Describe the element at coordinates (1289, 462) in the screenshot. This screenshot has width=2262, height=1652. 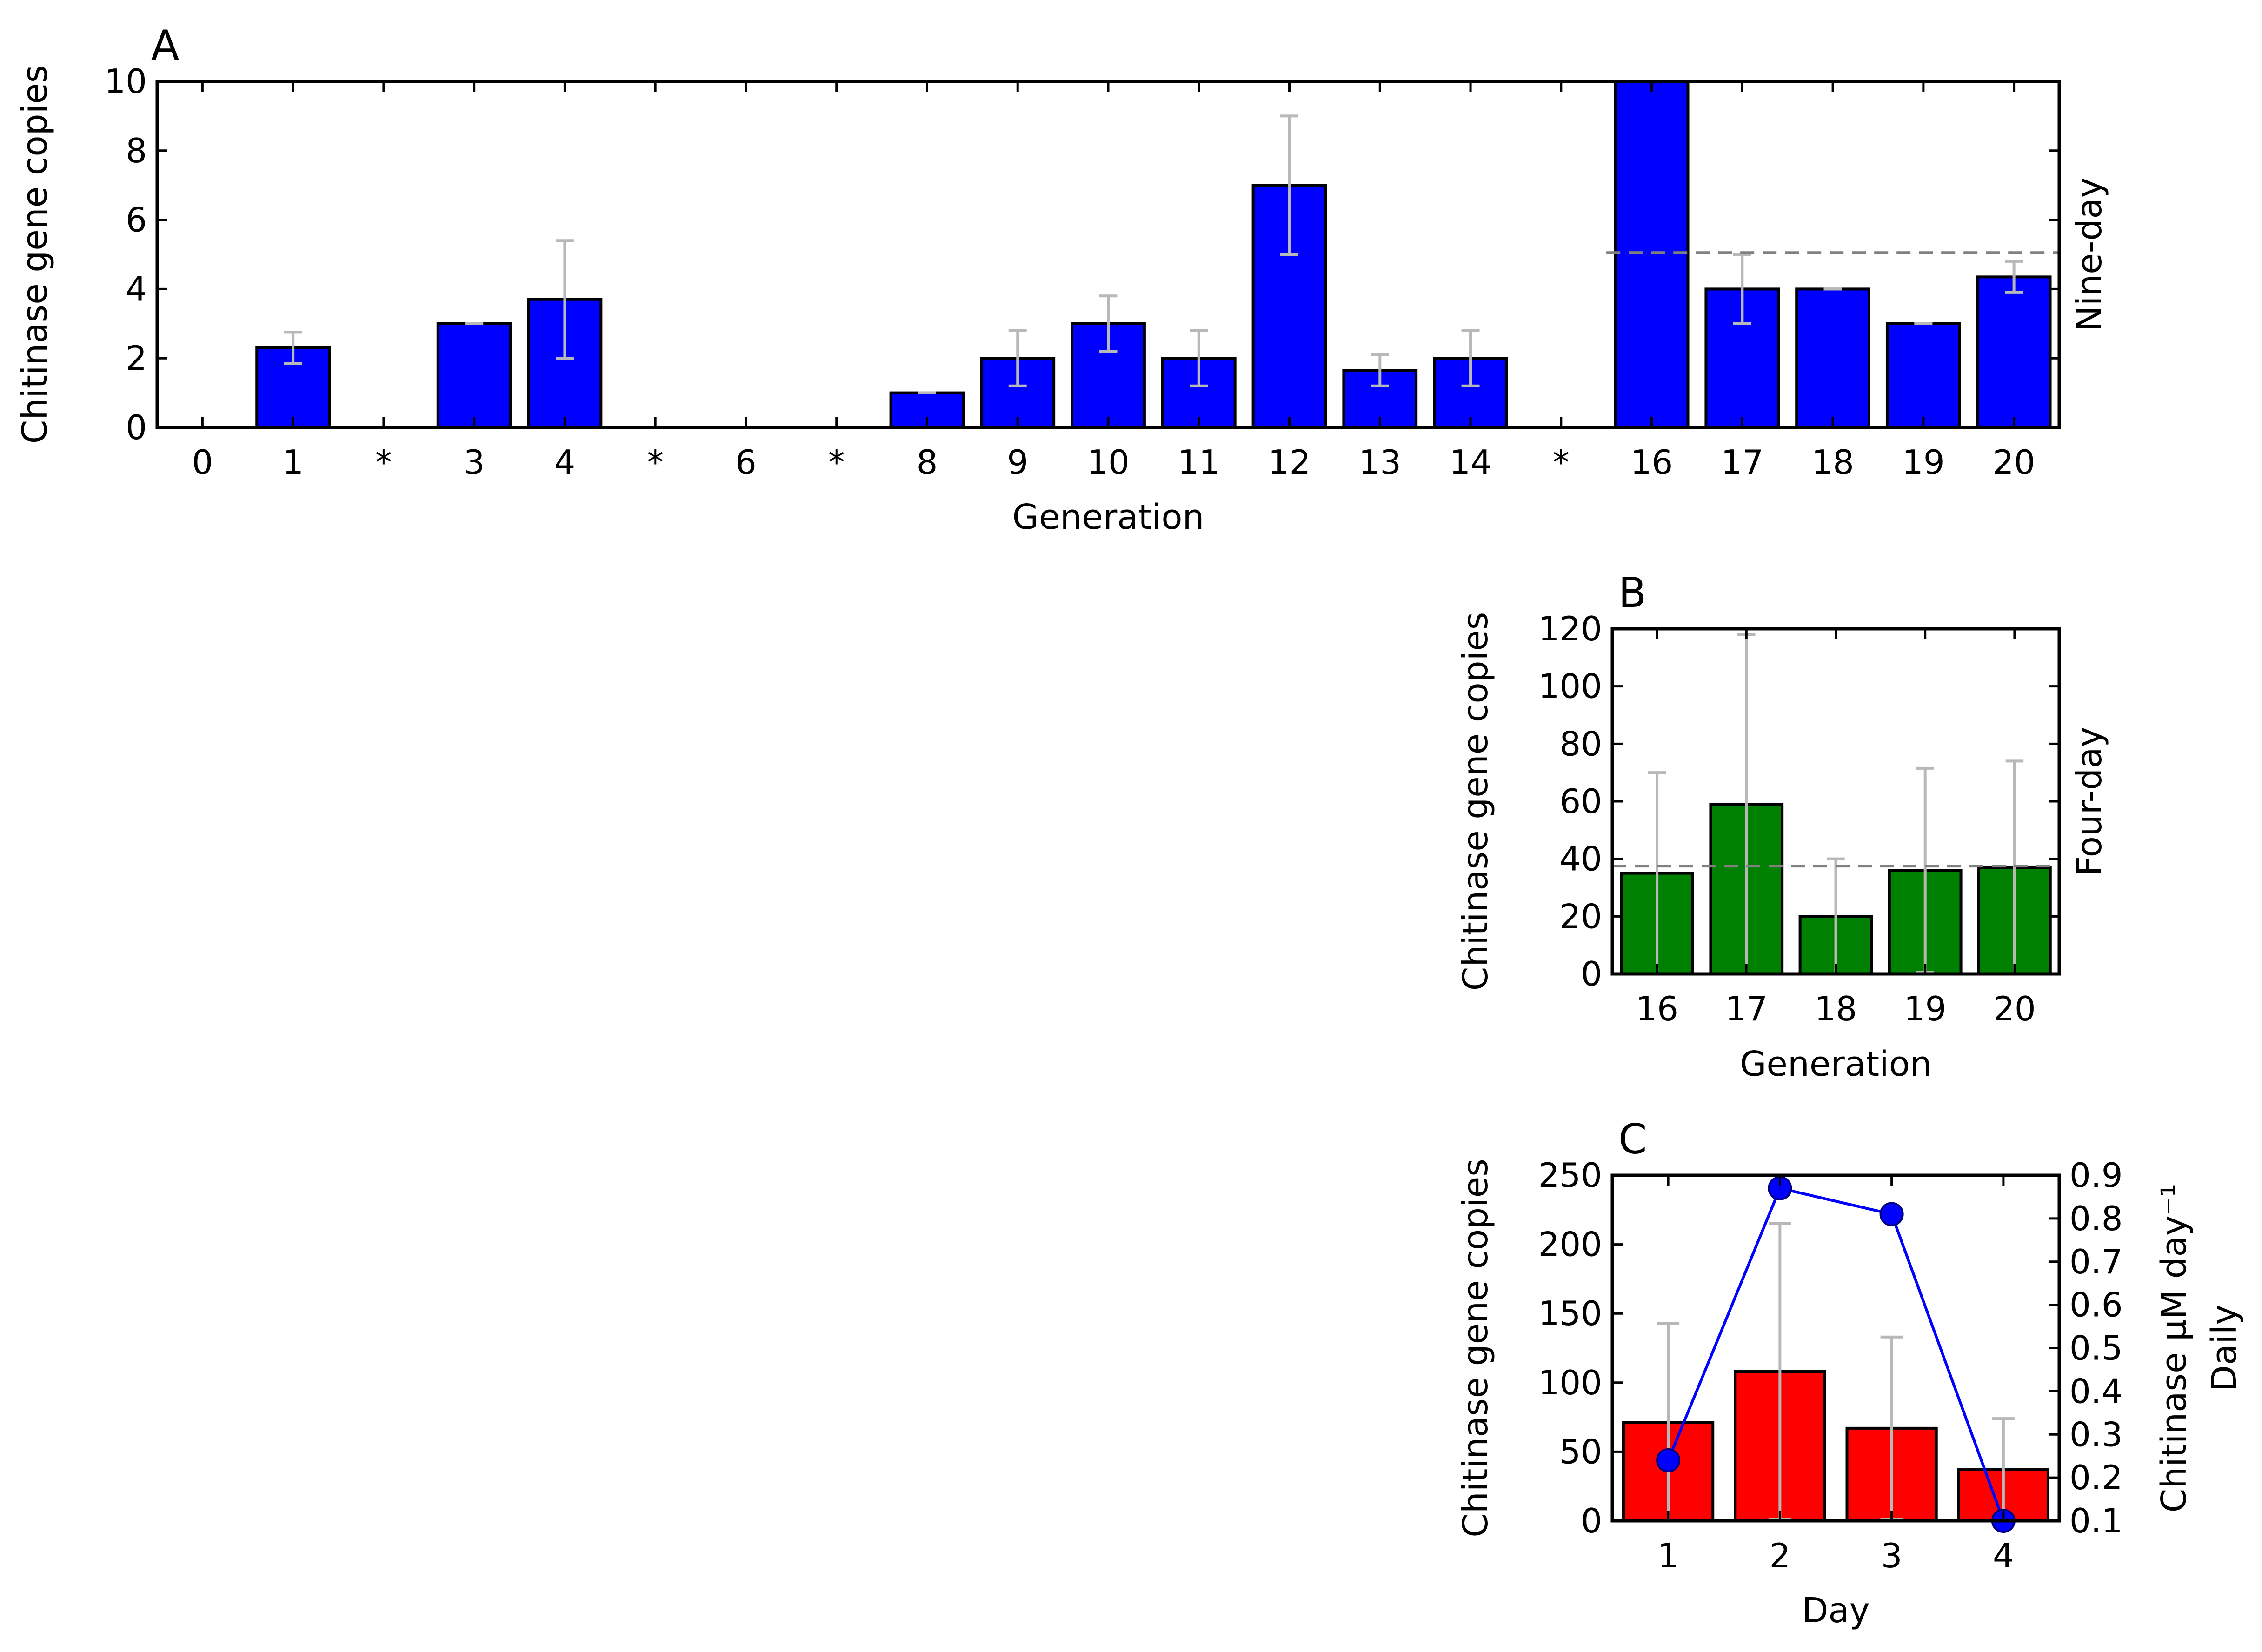
I see `x-tick-label: 12` at that location.